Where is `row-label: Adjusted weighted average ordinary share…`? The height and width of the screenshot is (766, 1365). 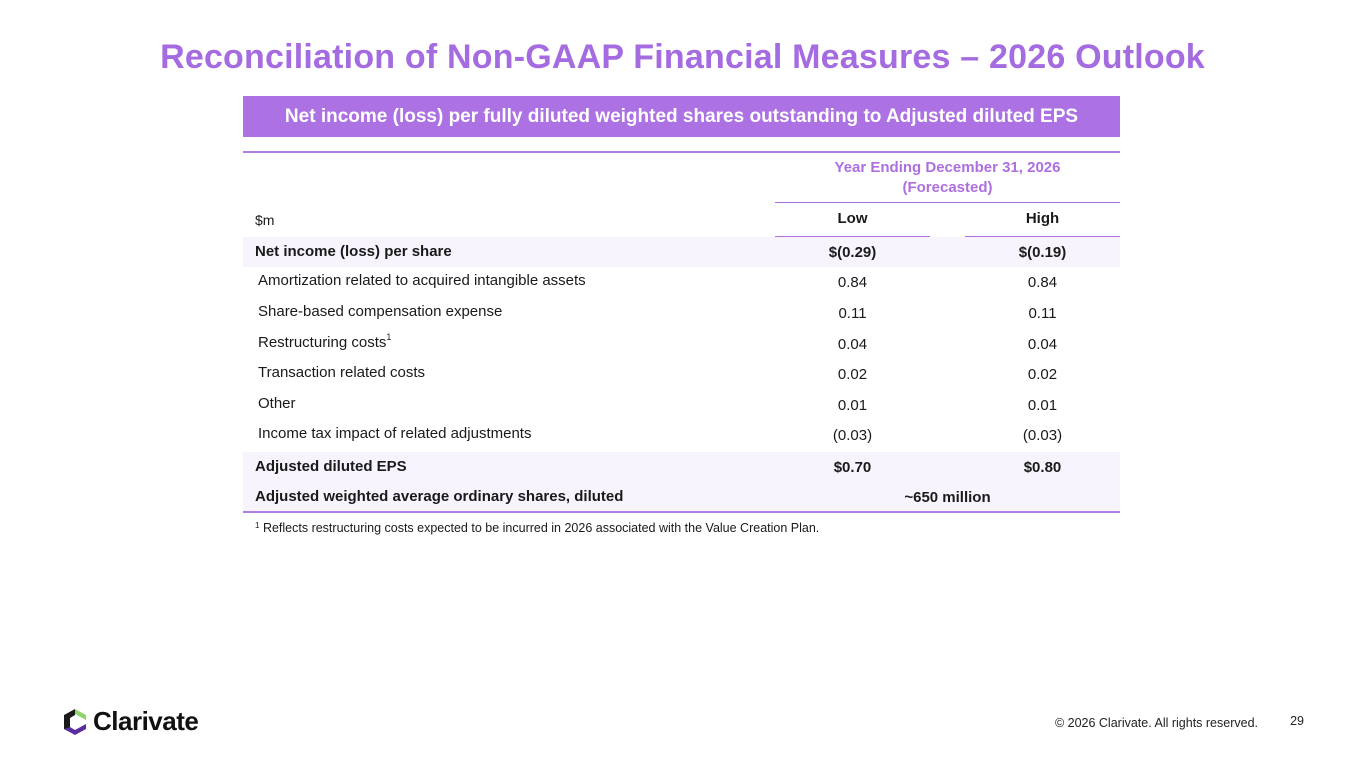 row-label: Adjusted weighted average ordinary share… is located at coordinates (439, 496).